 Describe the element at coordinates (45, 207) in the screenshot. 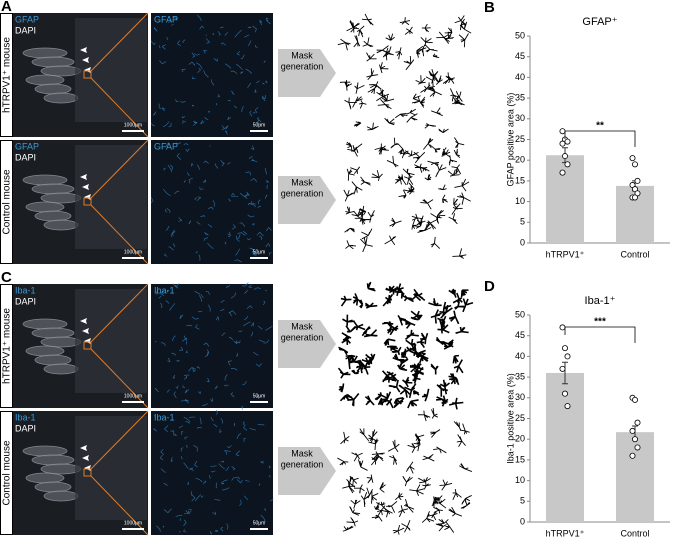

I see `folia` at that location.